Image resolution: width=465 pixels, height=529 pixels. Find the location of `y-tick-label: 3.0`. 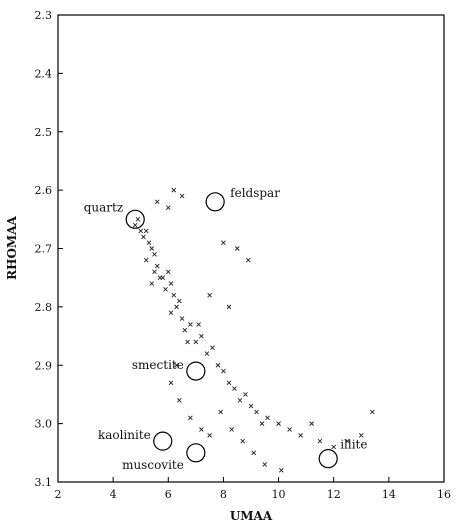

y-tick-label: 3.0 is located at coordinates (44, 424).